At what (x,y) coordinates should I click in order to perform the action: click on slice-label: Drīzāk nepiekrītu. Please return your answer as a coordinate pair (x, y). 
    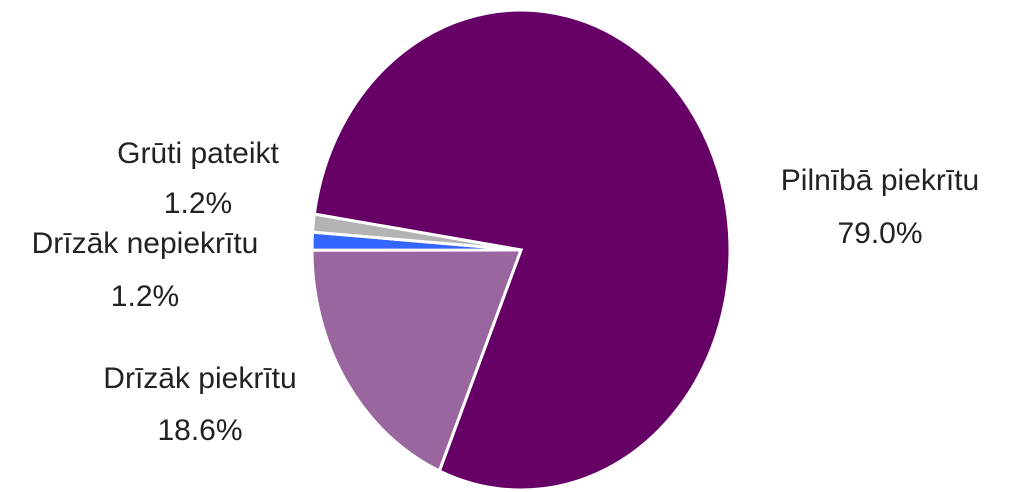
    Looking at the image, I should click on (145, 243).